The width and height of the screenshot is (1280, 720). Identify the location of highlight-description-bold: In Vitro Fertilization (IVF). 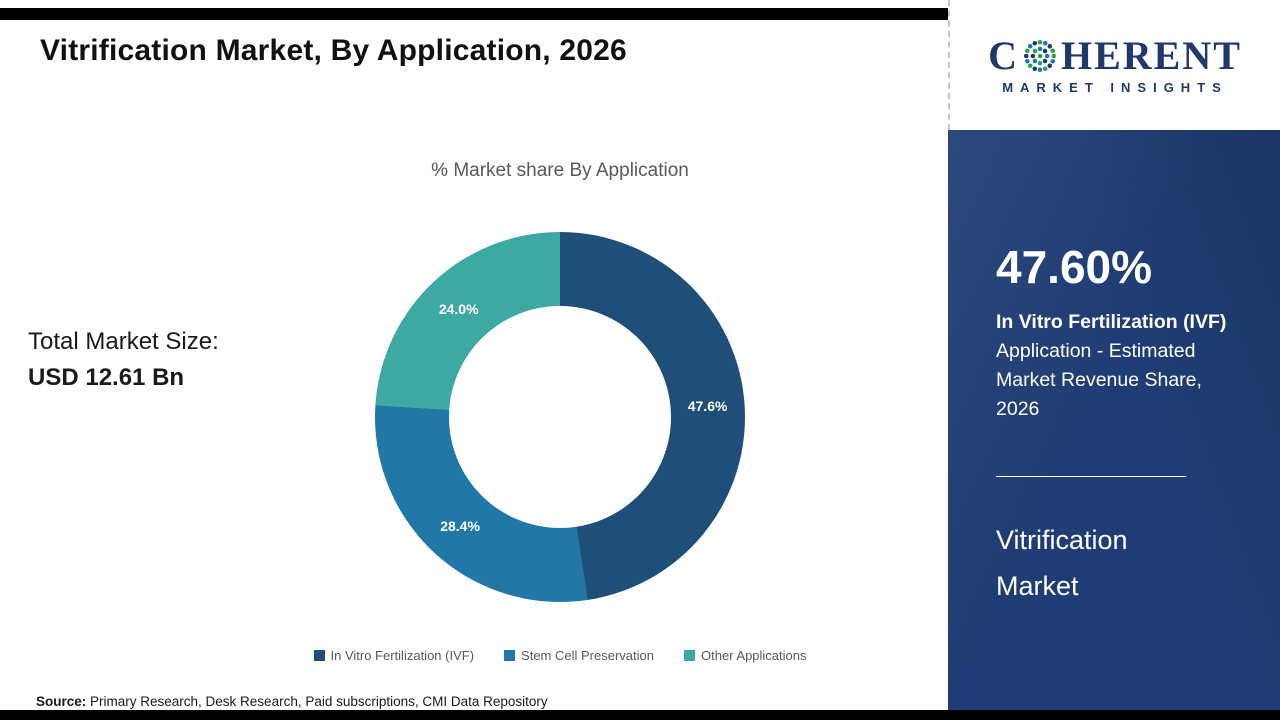
(1111, 322).